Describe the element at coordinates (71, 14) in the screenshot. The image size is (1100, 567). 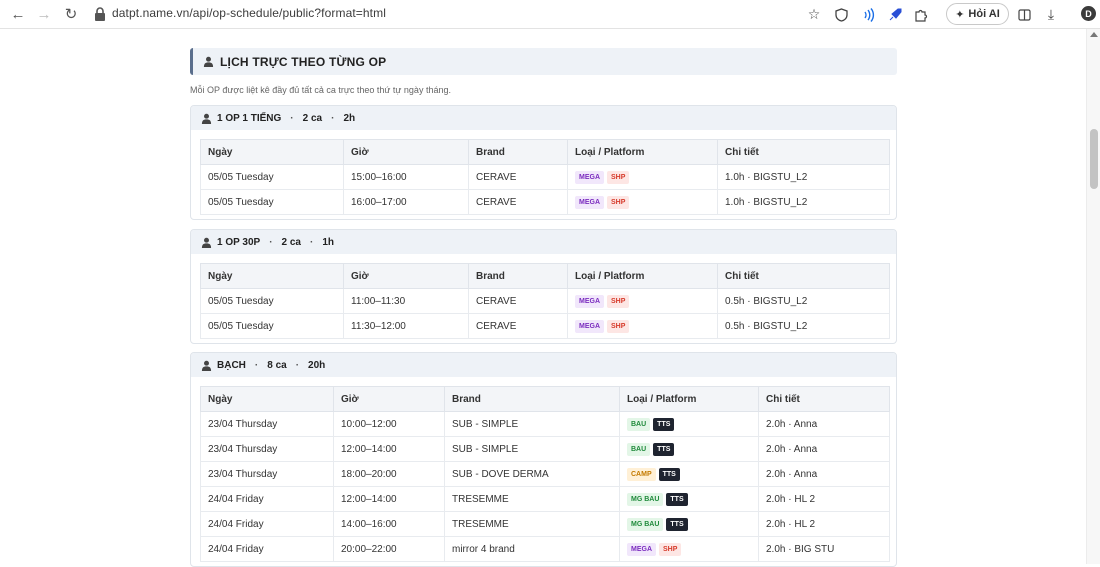
I see `reload-icon: ↻` at that location.